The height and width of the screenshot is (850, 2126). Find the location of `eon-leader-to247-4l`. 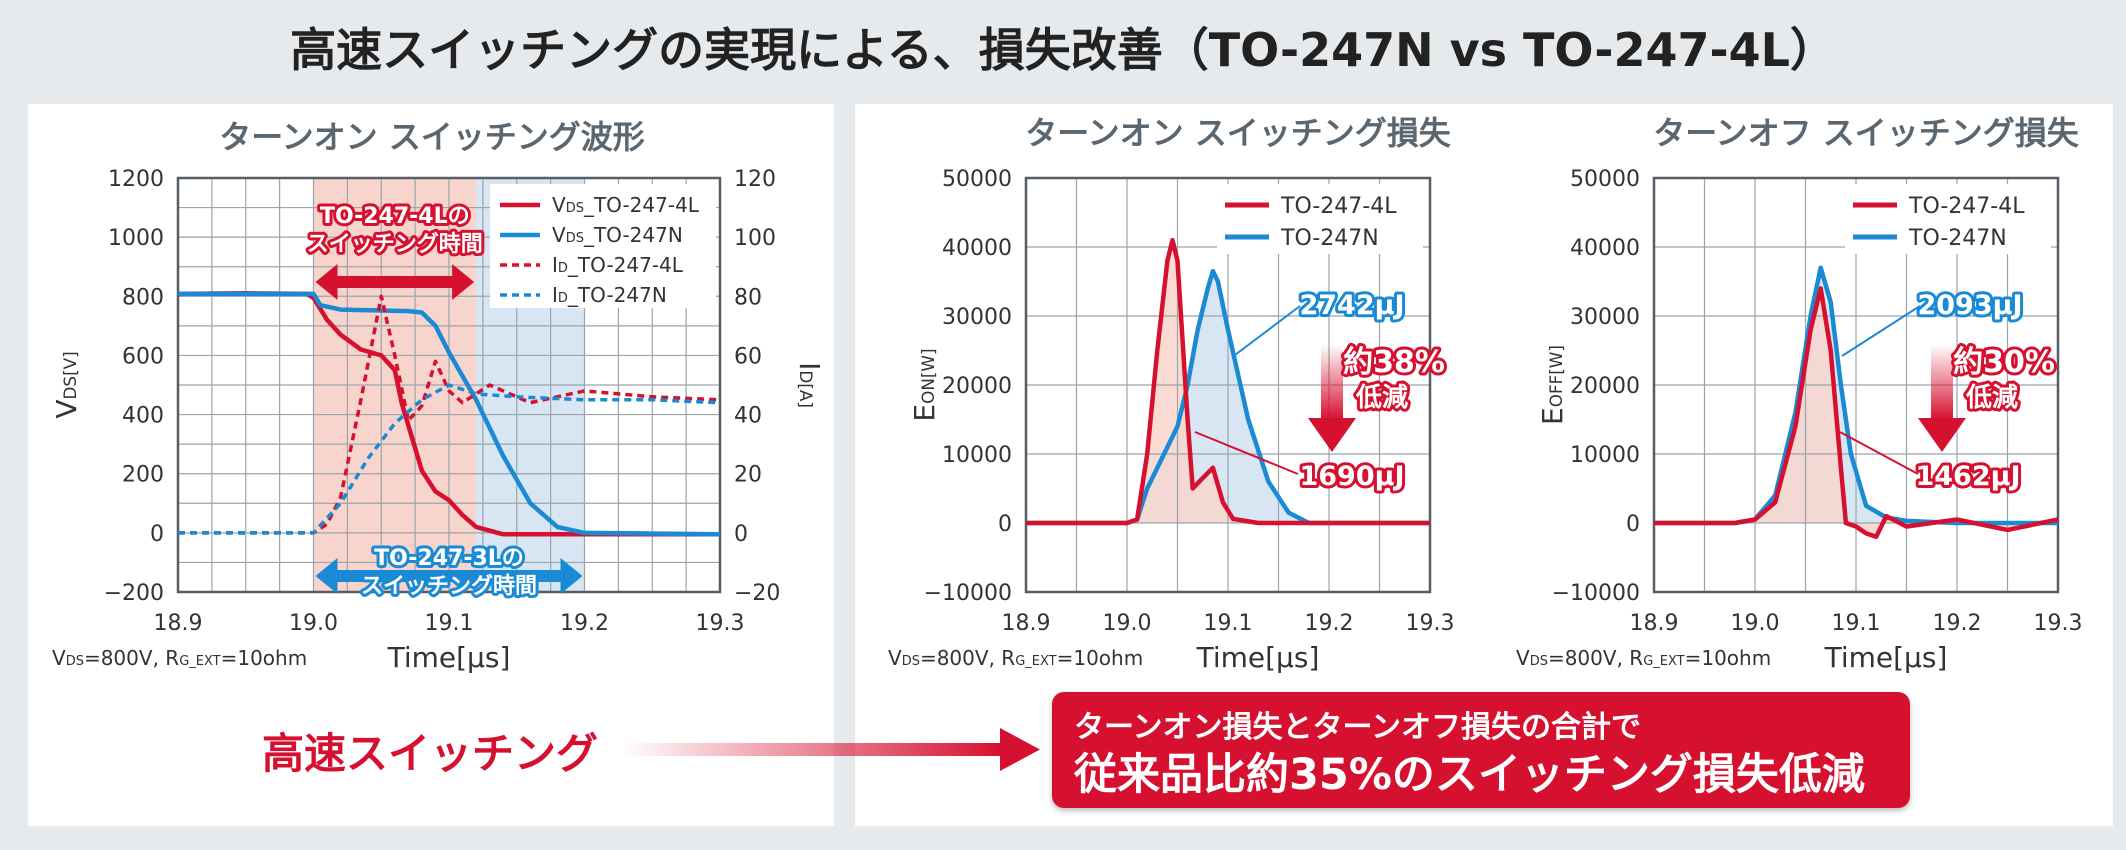

eon-leader-to247-4l is located at coordinates (1246, 453).